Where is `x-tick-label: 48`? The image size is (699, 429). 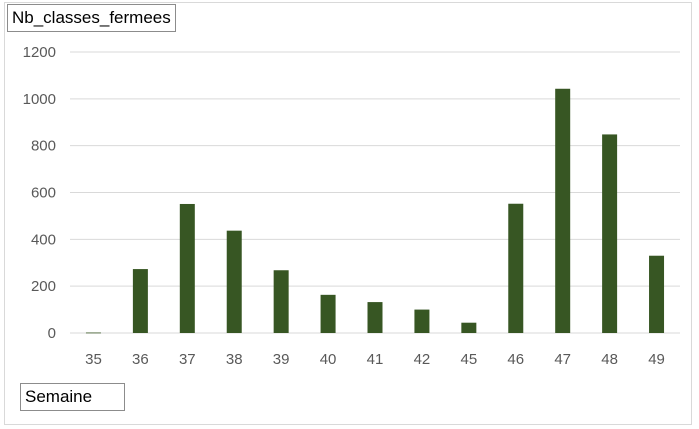
x-tick-label: 48 is located at coordinates (609, 359).